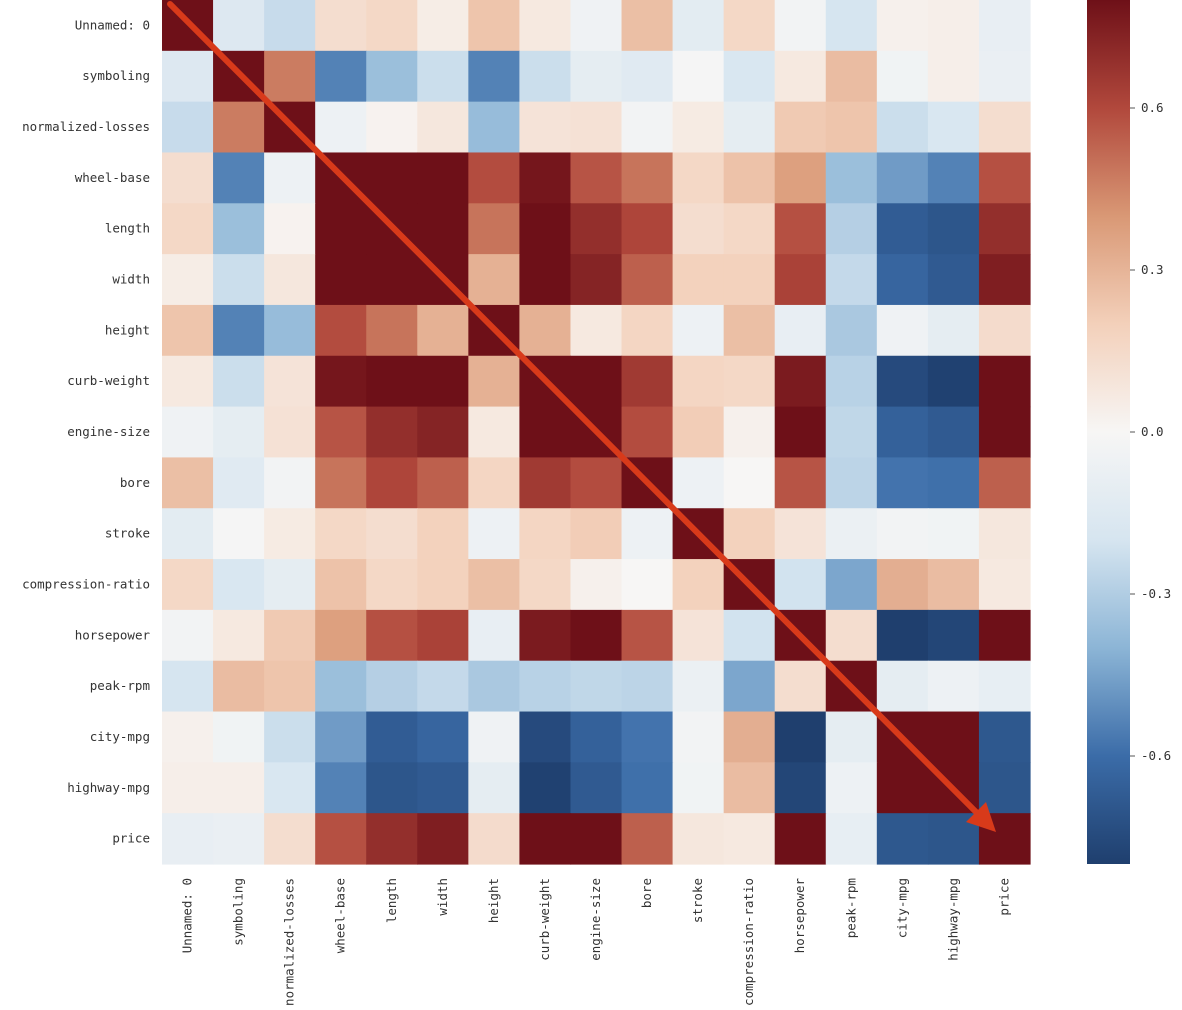 This screenshot has width=1182, height=1010. What do you see at coordinates (1108, 432) in the screenshot?
I see `colorbar-gradient` at bounding box center [1108, 432].